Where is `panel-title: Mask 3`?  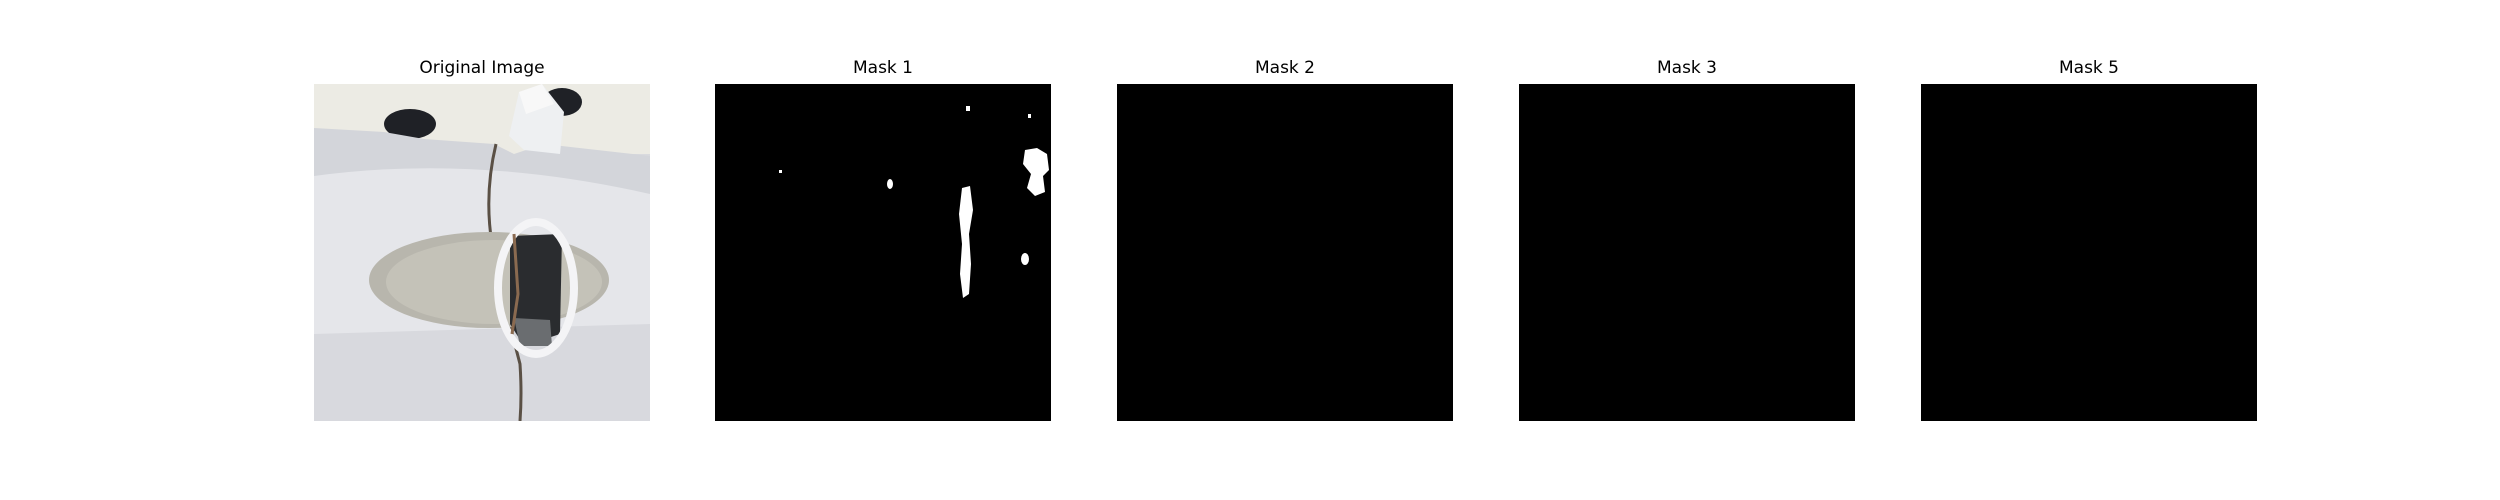 panel-title: Mask 3 is located at coordinates (1686, 68).